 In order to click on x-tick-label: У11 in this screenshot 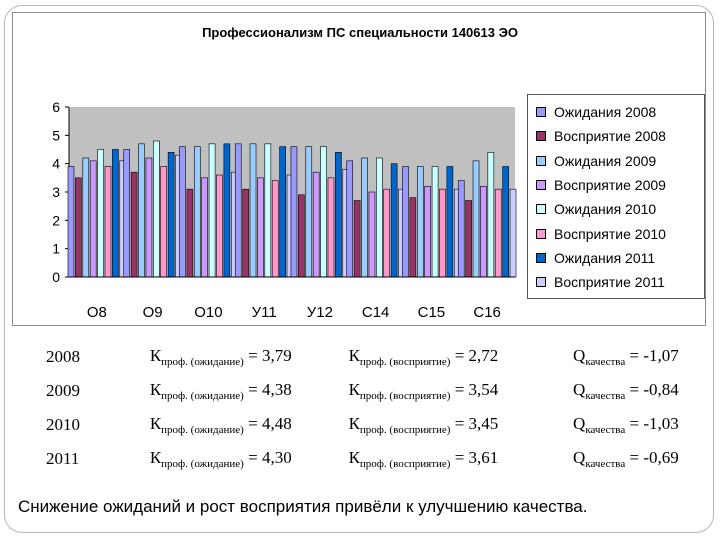, I will do `click(264, 312)`.